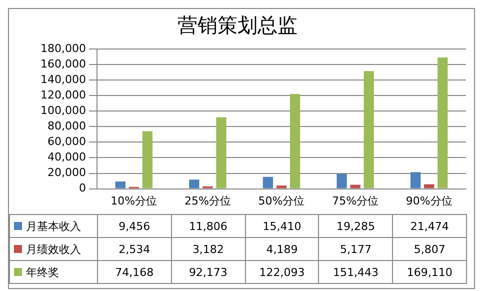  What do you see at coordinates (208, 249) in the screenshot?
I see `data-label: 3,182` at bounding box center [208, 249].